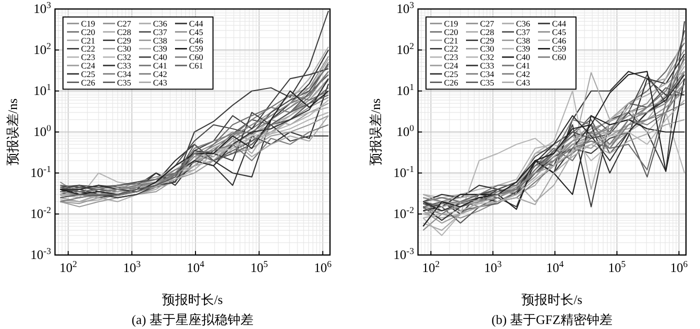  I want to click on text: (b) 基于GFZ精密钟差, so click(552, 319).